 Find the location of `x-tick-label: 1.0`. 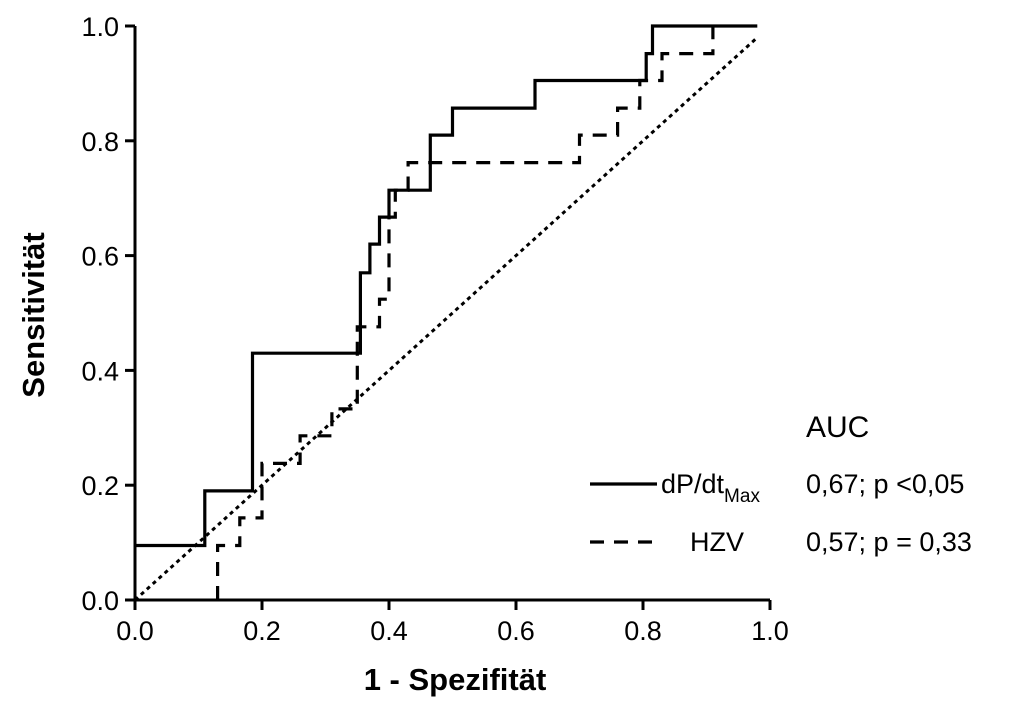

x-tick-label: 1.0 is located at coordinates (770, 631).